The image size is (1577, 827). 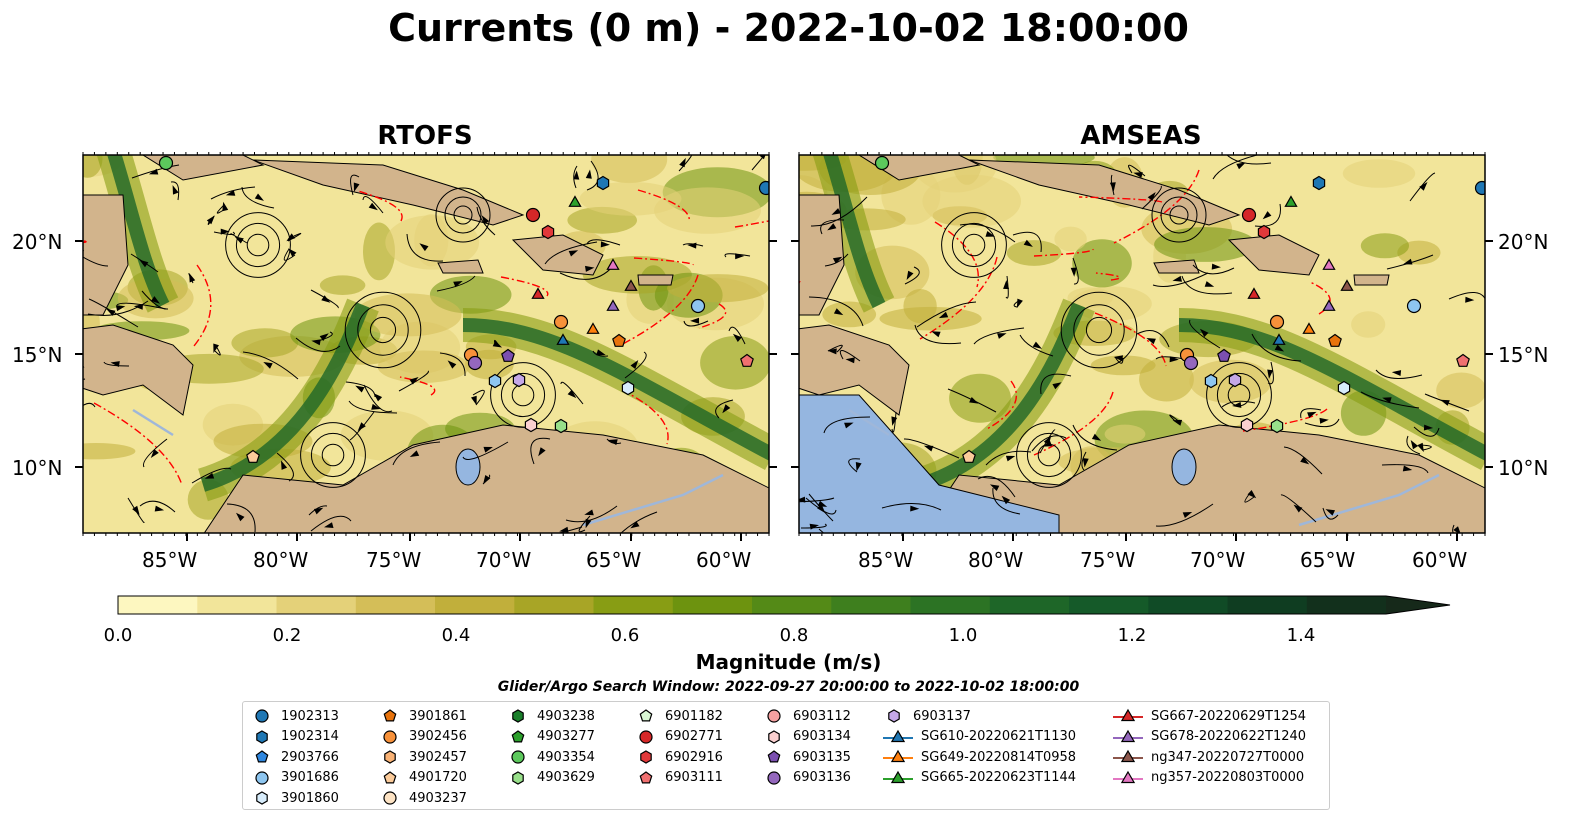 What do you see at coordinates (438, 778) in the screenshot?
I see `legend-item-label: 4901720` at bounding box center [438, 778].